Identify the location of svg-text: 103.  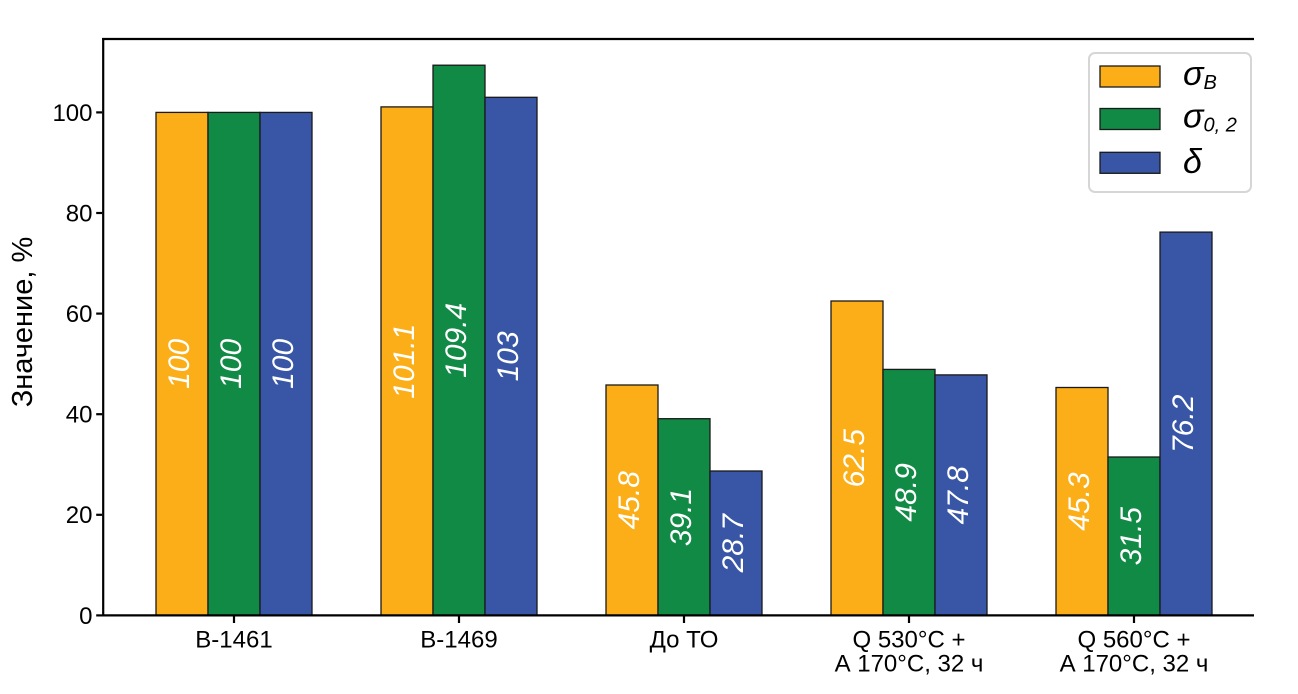
(508, 356).